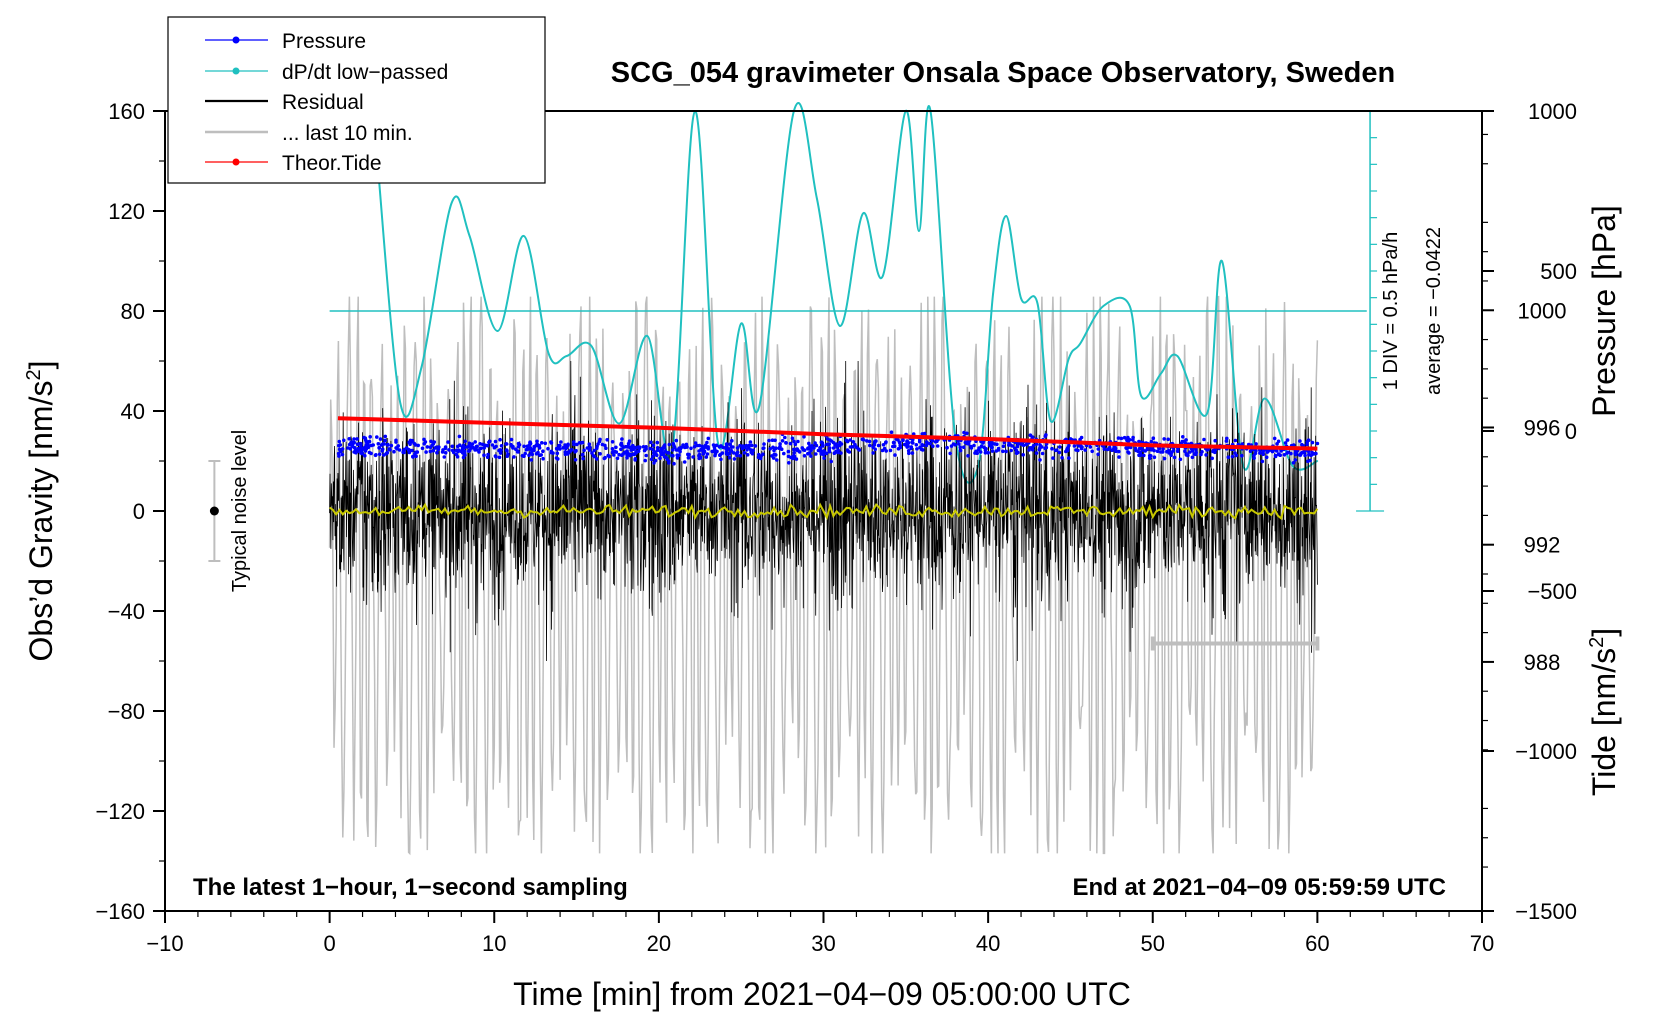 Image resolution: width=1660 pixels, height=1020 pixels. I want to click on x-tick-label: −10, so click(164, 943).